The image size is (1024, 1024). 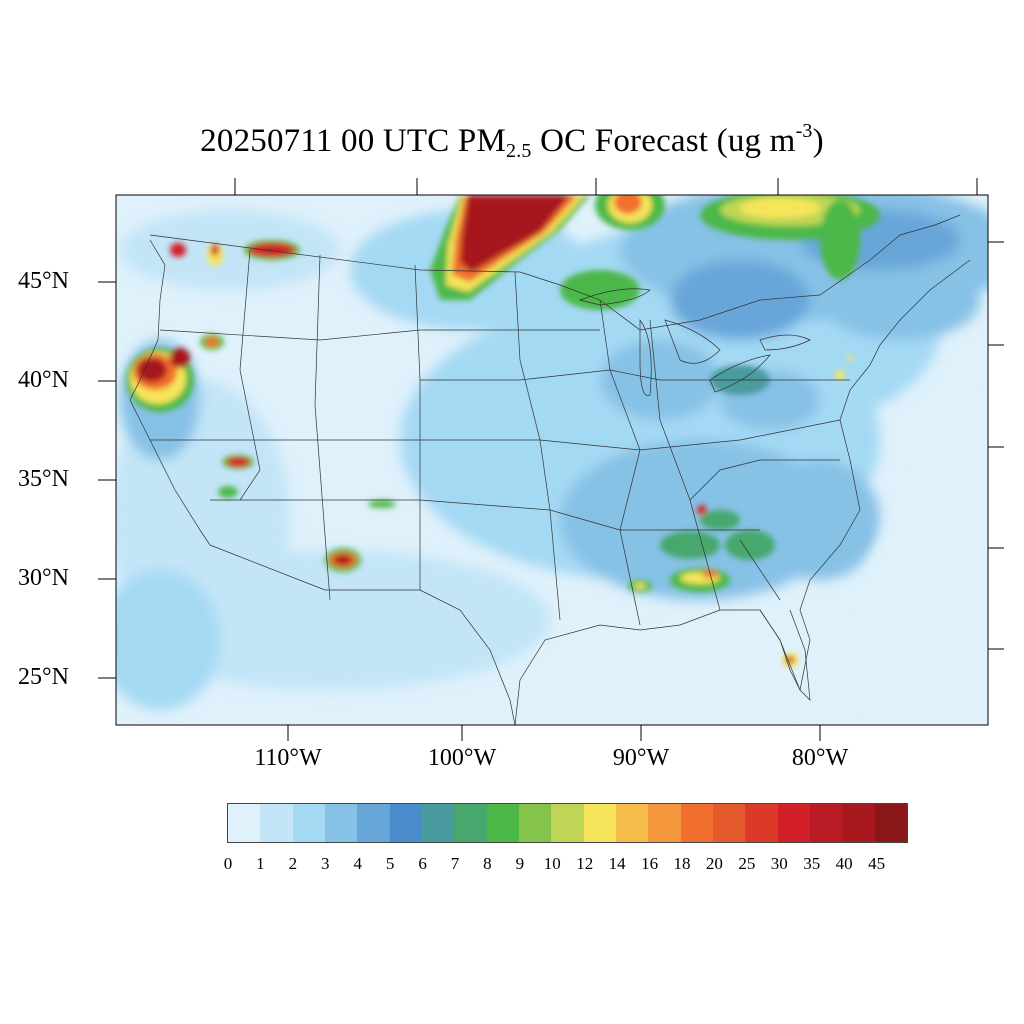 I want to click on colorbar-label: 12, so click(x=585, y=863).